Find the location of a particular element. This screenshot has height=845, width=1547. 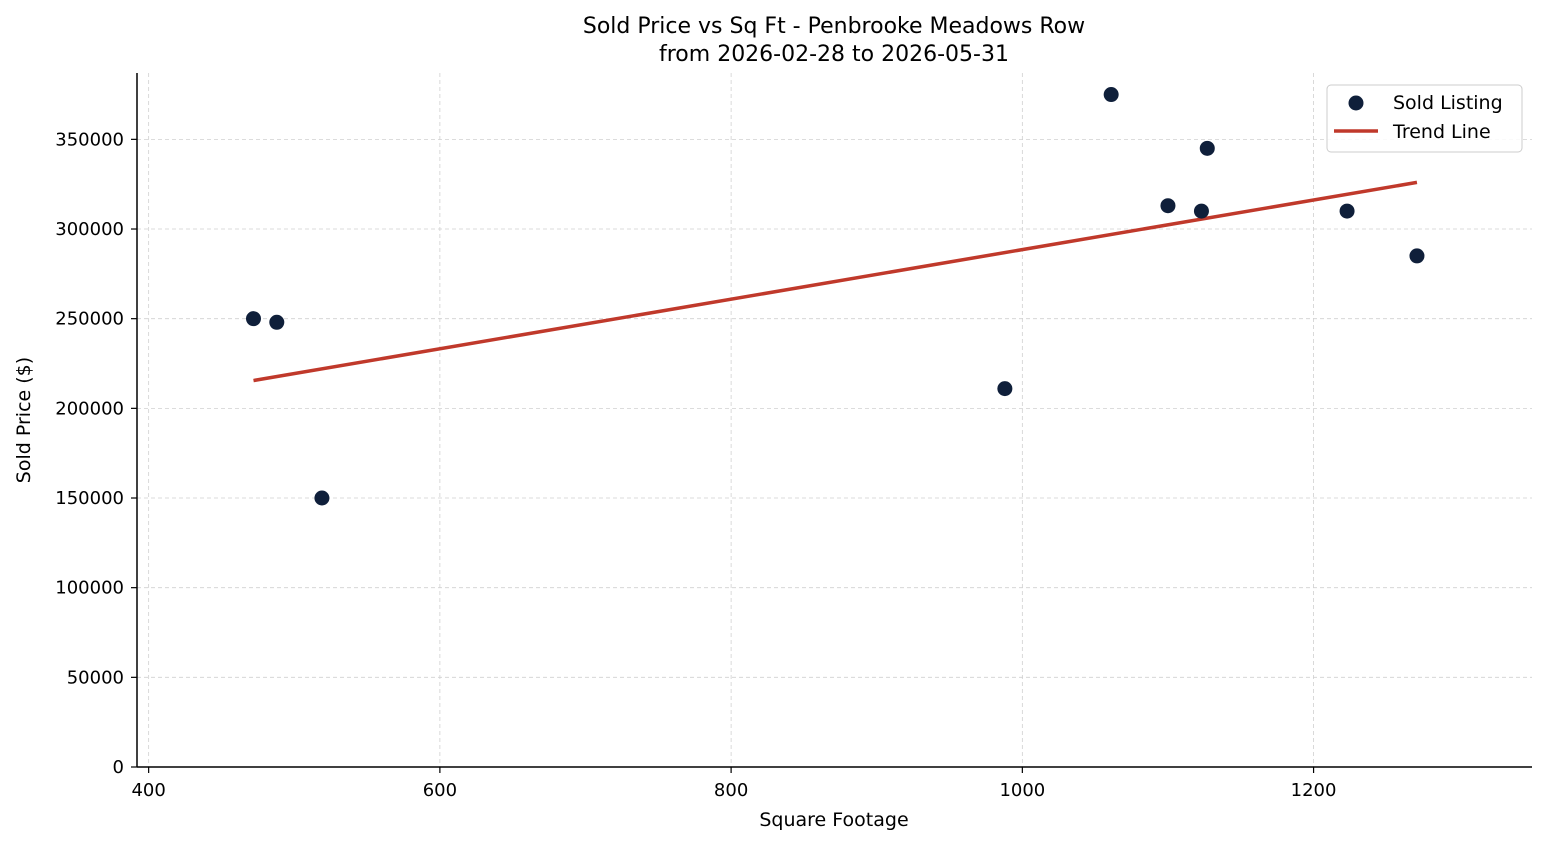

x-tick-label: 400 is located at coordinates (148, 790).